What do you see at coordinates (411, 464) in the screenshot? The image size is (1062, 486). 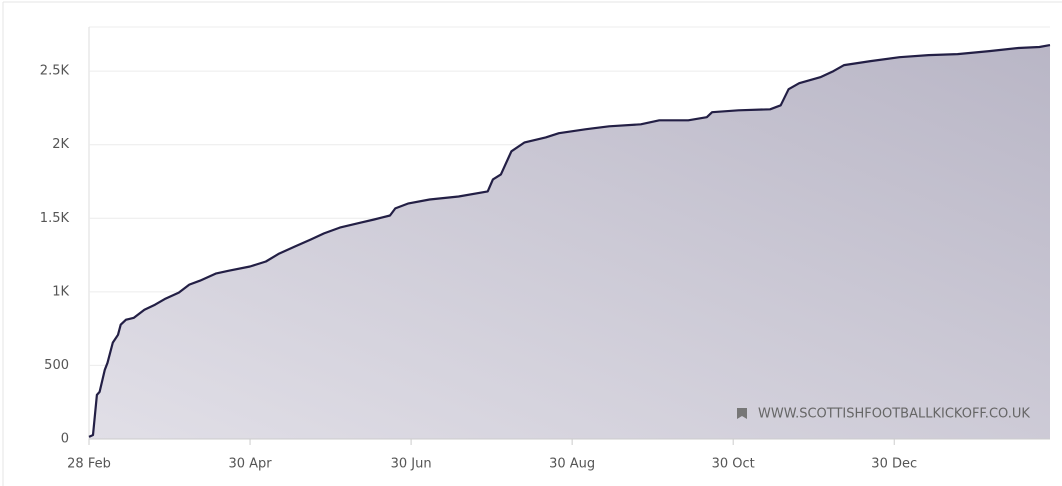 I see `x-tick-label: 30 Jun` at bounding box center [411, 464].